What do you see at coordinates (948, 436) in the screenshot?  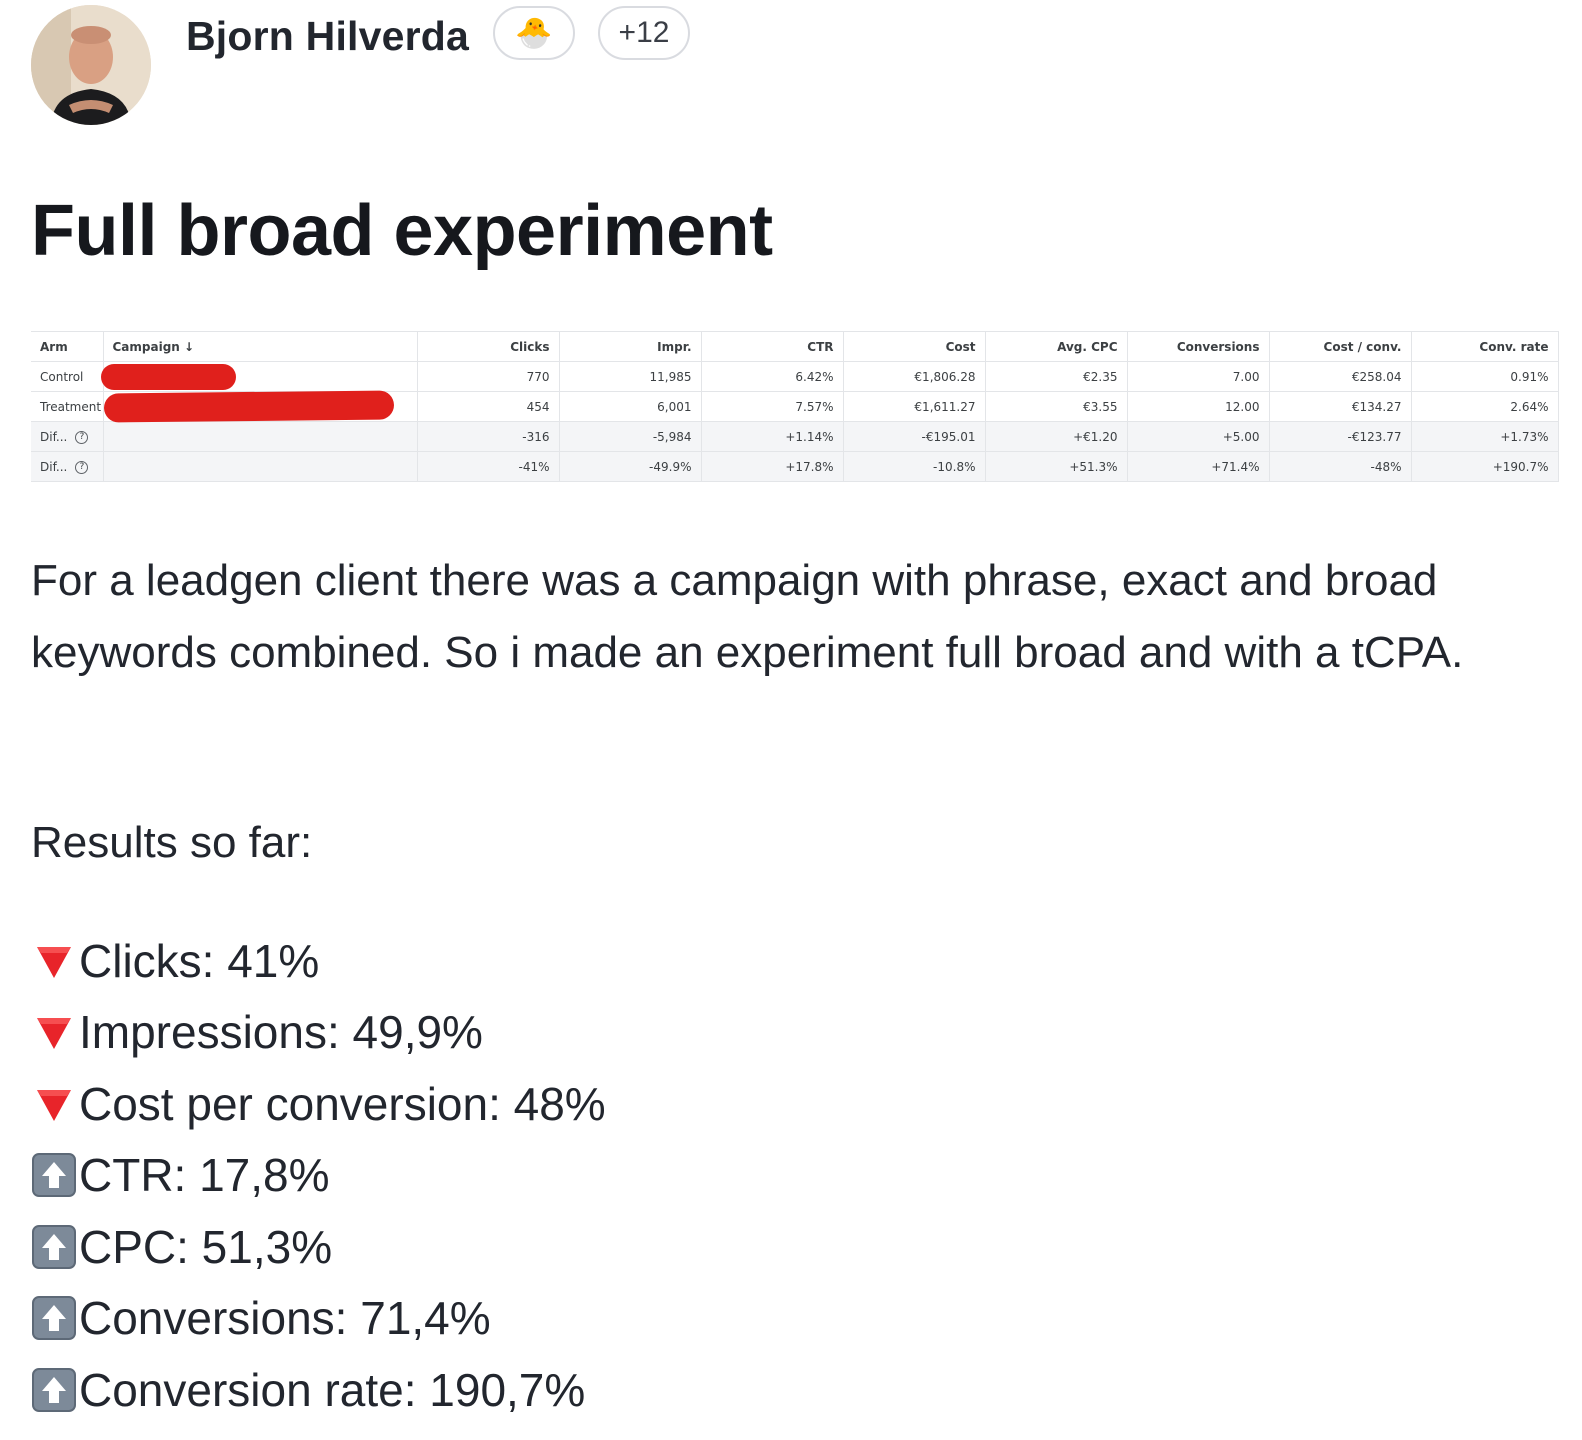 I see `cell-value: -€195.01` at bounding box center [948, 436].